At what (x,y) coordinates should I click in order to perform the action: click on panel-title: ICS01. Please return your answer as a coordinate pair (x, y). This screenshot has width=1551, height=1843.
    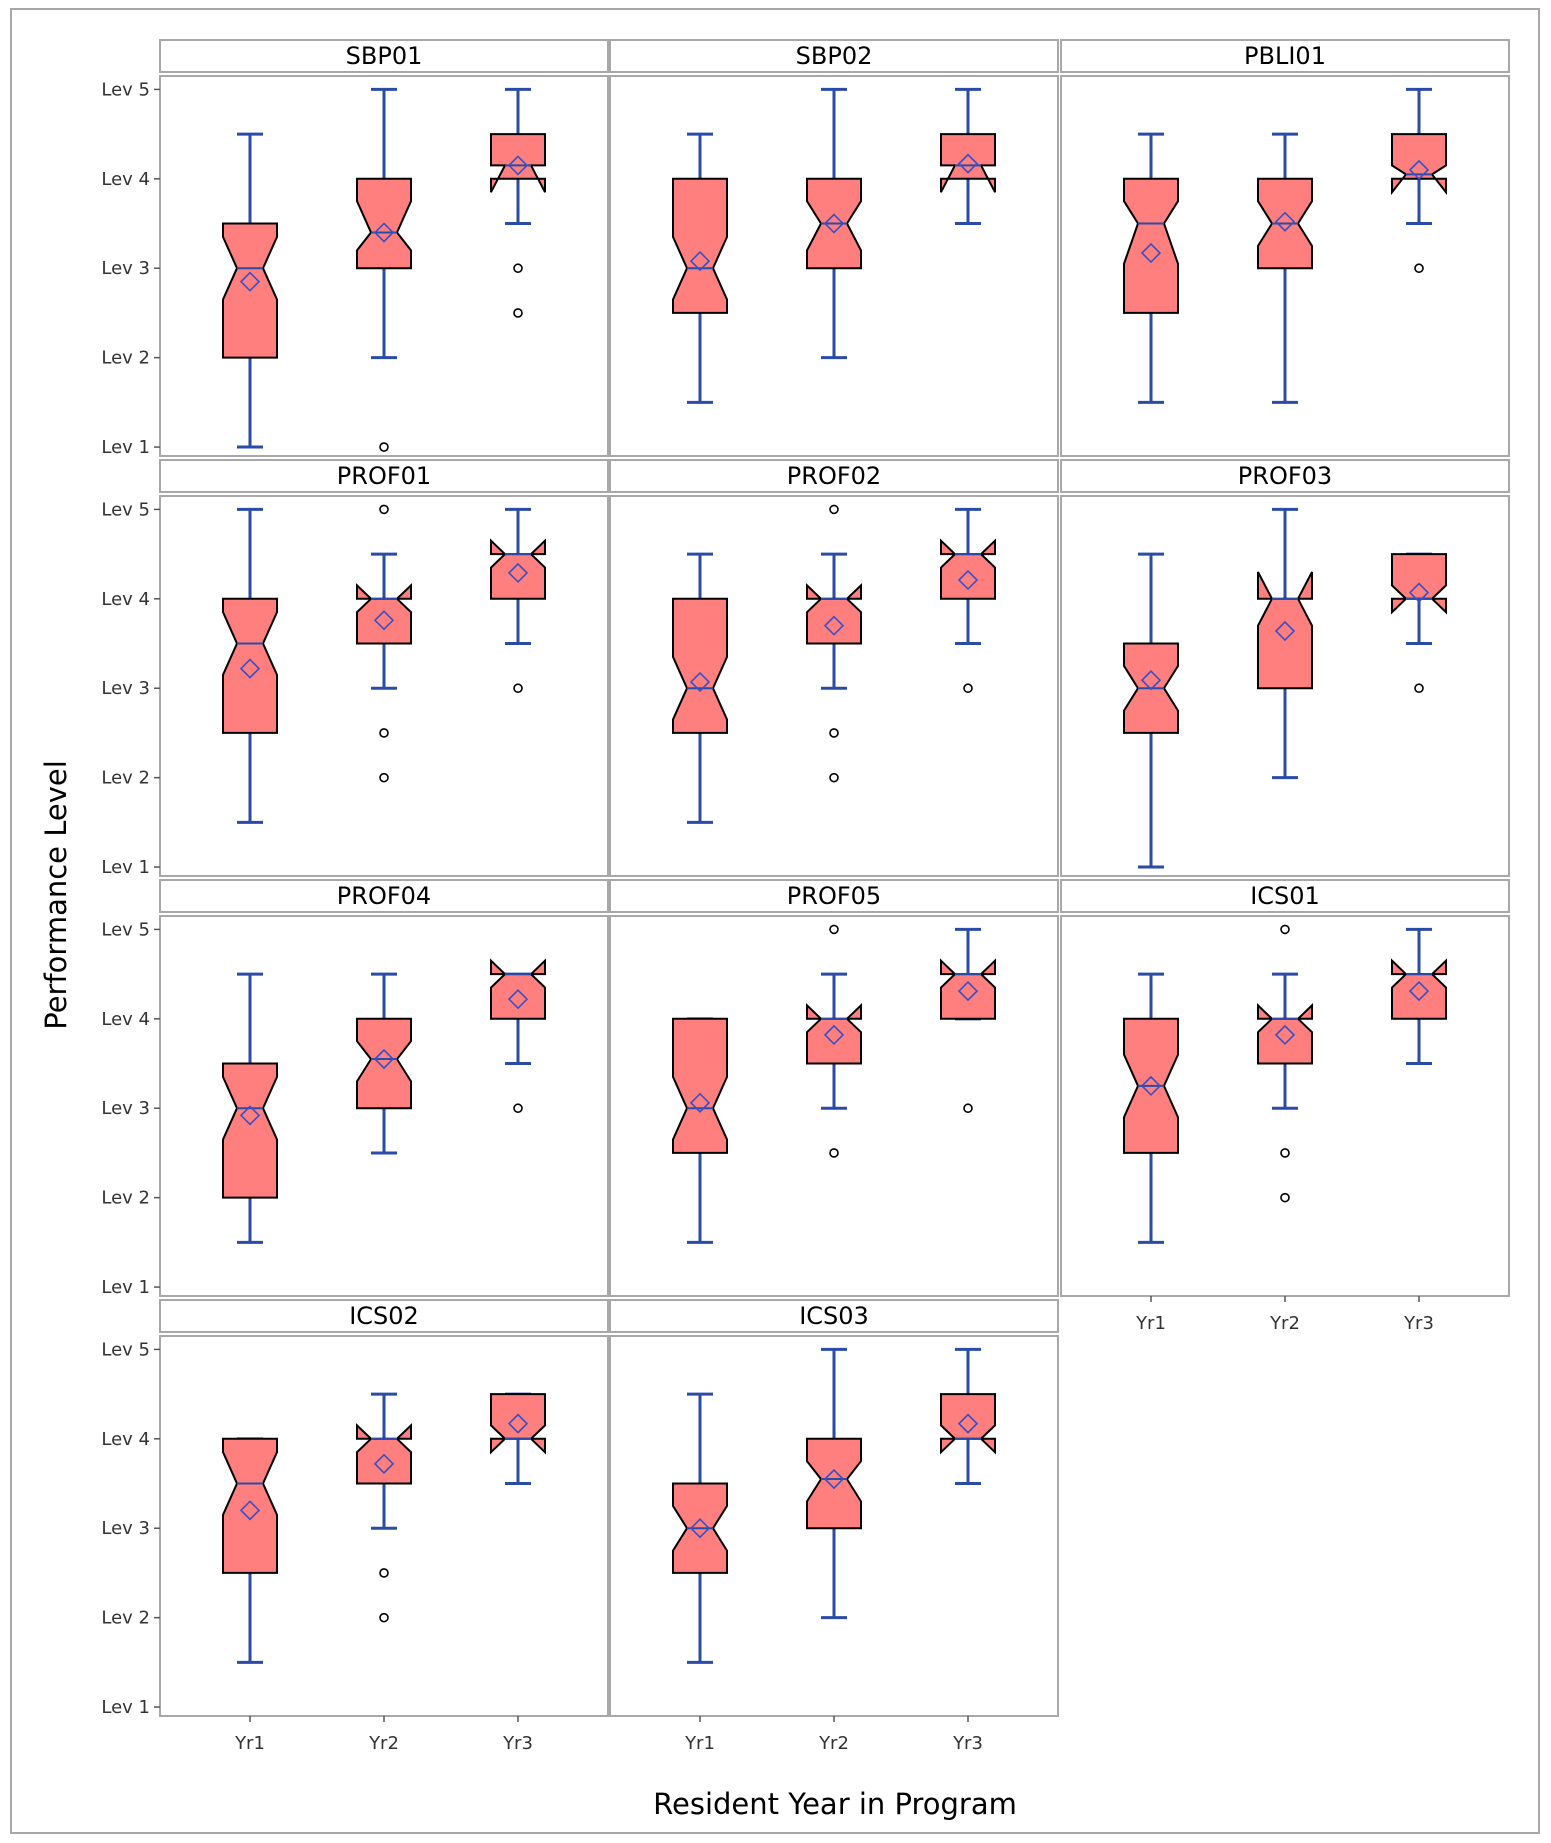
    Looking at the image, I should click on (1285, 896).